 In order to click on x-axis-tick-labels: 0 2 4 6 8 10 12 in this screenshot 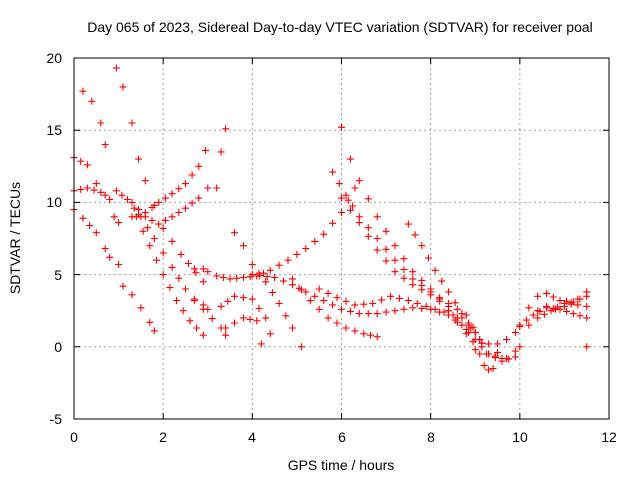, I will do `click(343, 437)`.